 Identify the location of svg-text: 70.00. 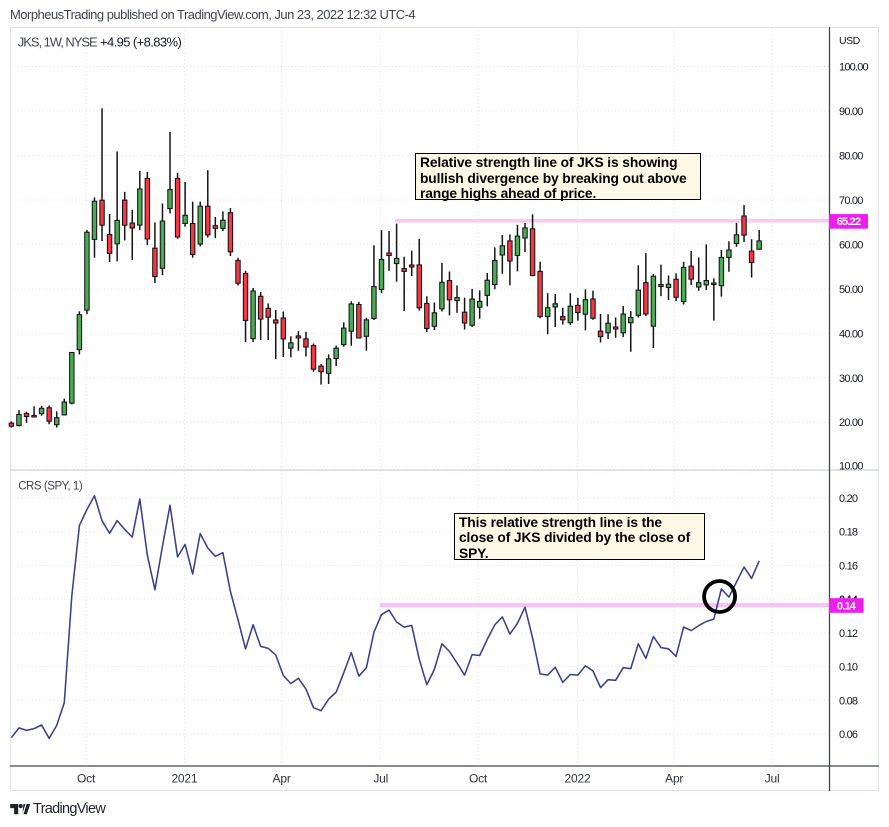
(851, 201).